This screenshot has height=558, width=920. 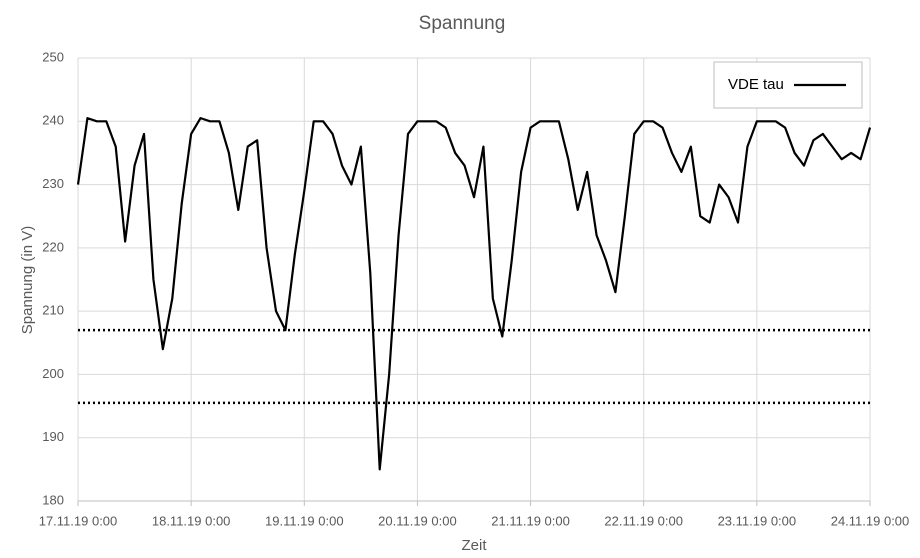 I want to click on y-tick-label: 250, so click(x=53, y=56).